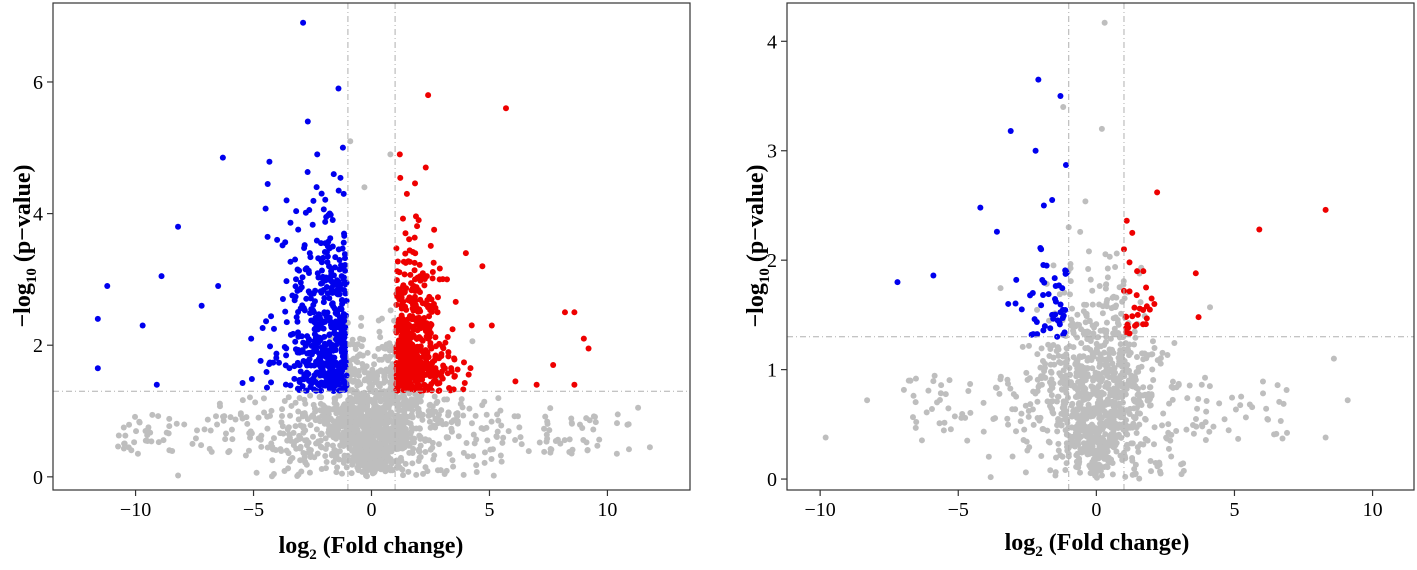 This screenshot has height=570, width=1417. What do you see at coordinates (43, 280) in the screenshot?
I see `y-axis-left: 0 2 4 6` at bounding box center [43, 280].